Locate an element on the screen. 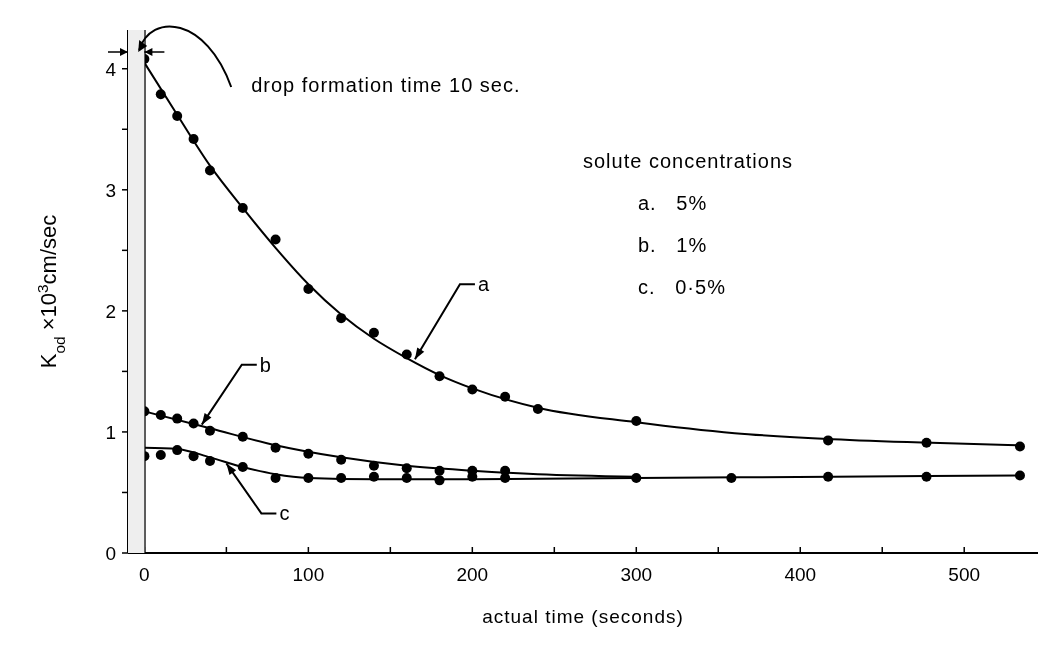 Image resolution: width=1058 pixels, height=648 pixels. annotation: b. 1% is located at coordinates (673, 245).